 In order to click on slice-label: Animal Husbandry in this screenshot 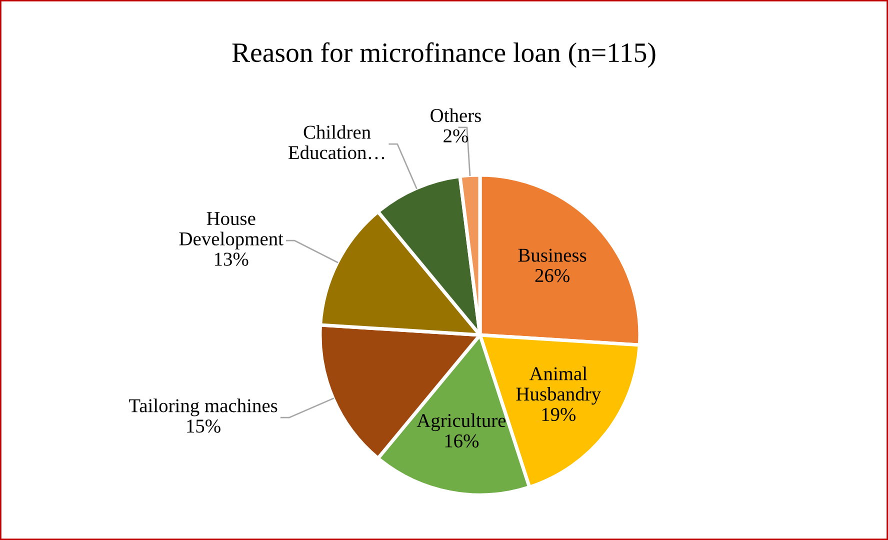, I will do `click(558, 385)`.